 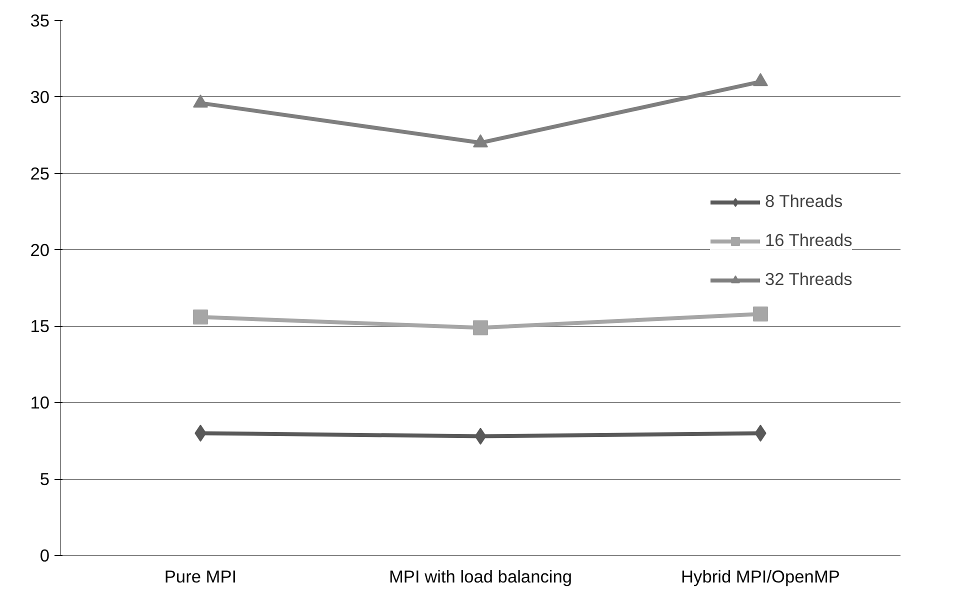 What do you see at coordinates (760, 576) in the screenshot?
I see `x-tick-label: Hybrid MPI/OpenMP` at bounding box center [760, 576].